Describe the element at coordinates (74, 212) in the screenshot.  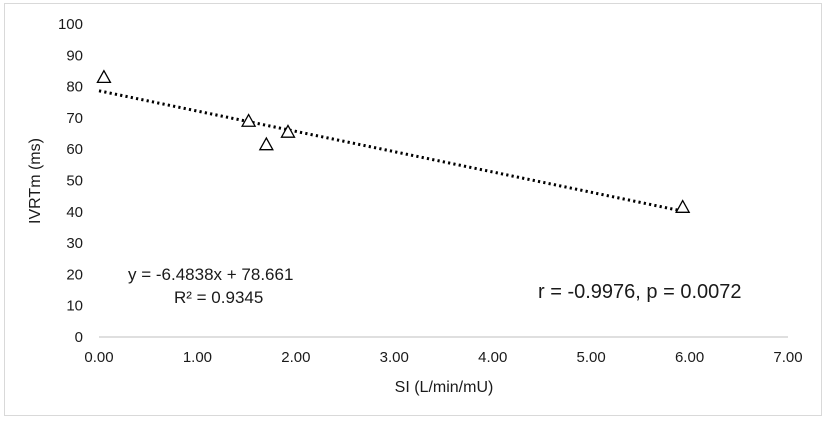
I see `y-tick-label: 40` at that location.